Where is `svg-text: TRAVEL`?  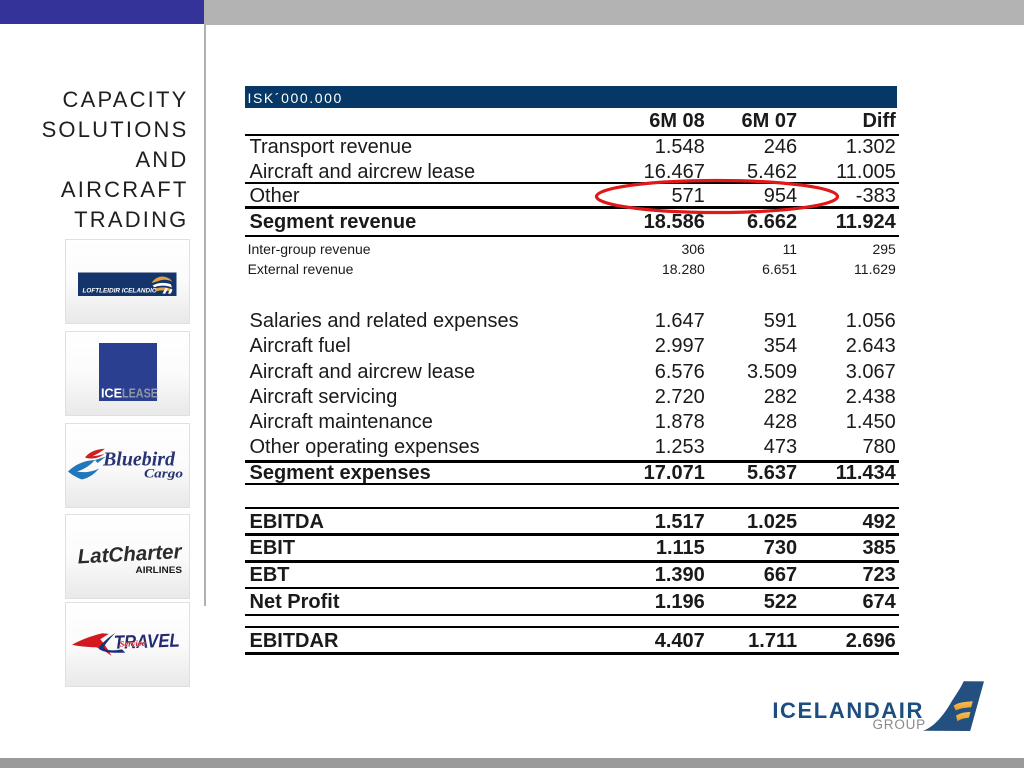 svg-text: TRAVEL is located at coordinates (146, 642).